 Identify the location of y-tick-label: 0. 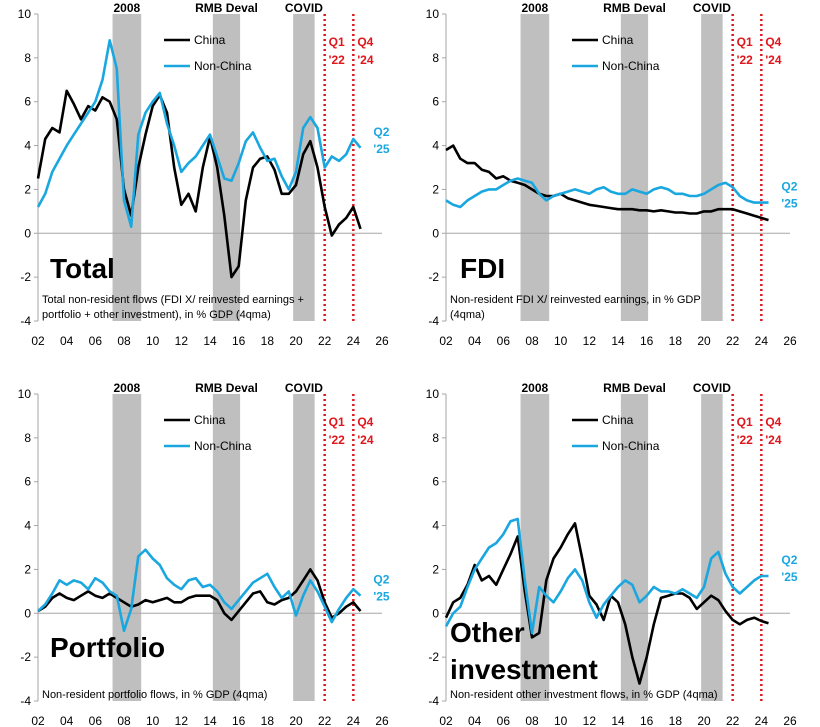
(27, 233).